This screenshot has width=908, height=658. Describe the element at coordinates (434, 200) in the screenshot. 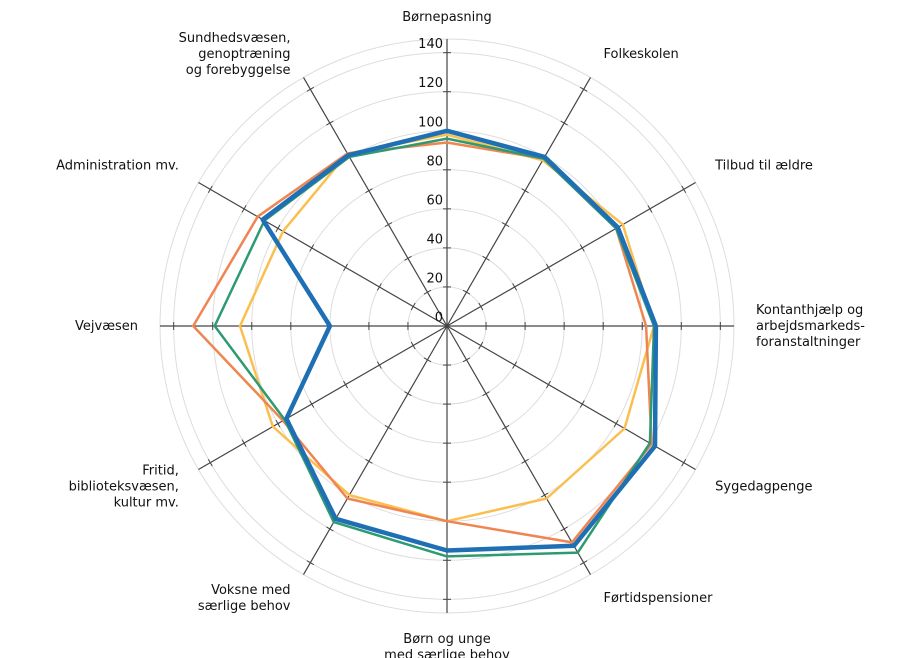

I see `y-tick-label: 60` at that location.